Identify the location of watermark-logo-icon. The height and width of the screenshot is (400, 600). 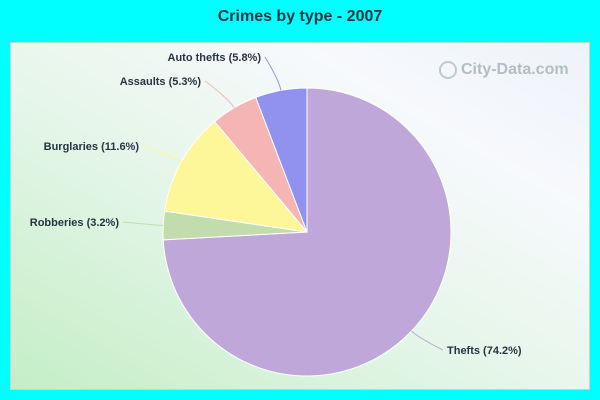
(448, 70).